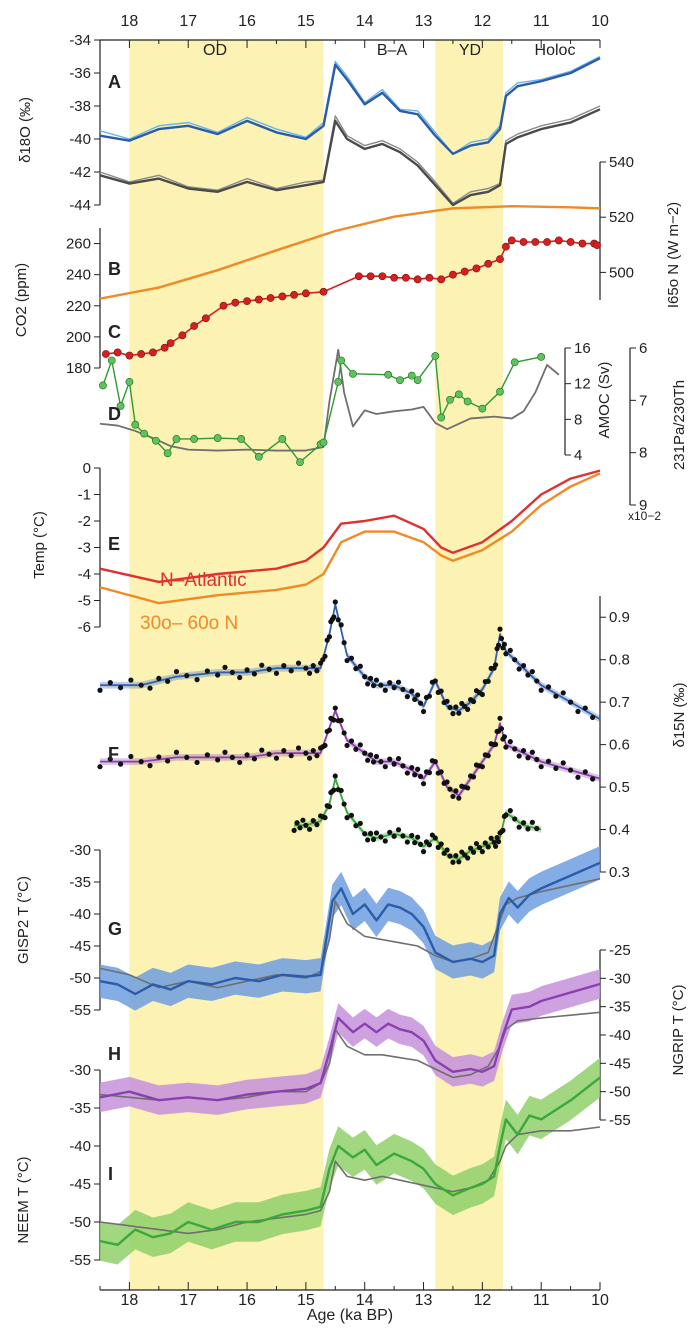 The width and height of the screenshot is (695, 1330). I want to click on period-label-od: OD, so click(215, 50).